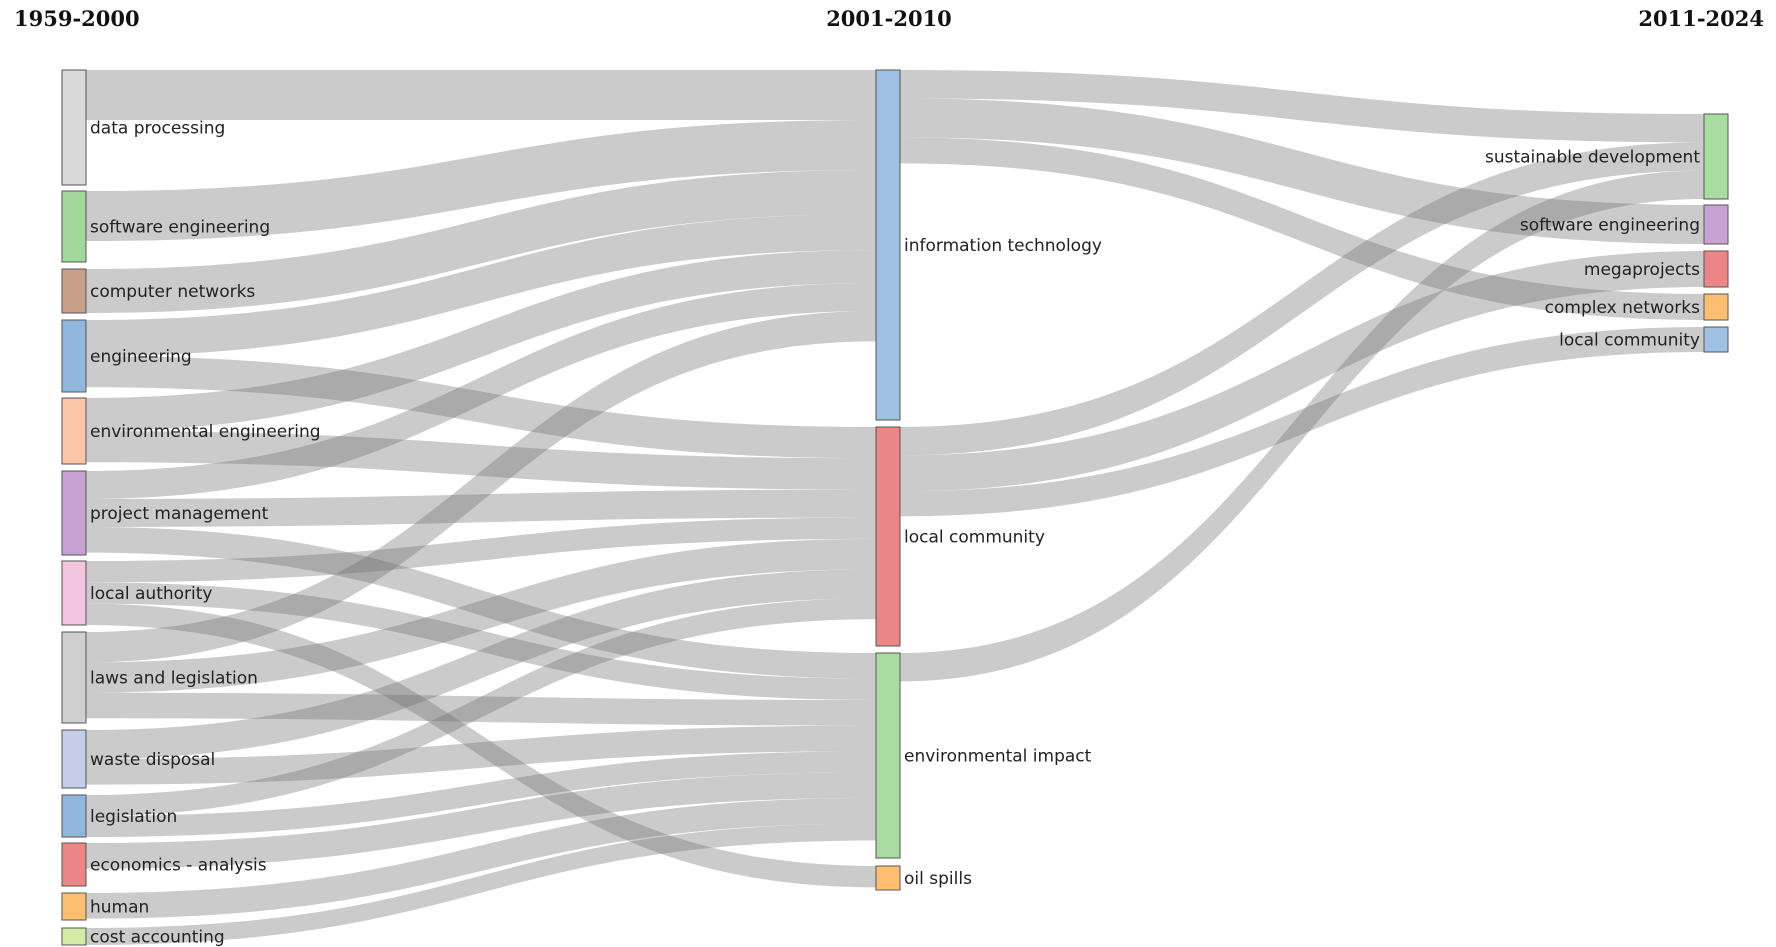 The width and height of the screenshot is (1776, 947). I want to click on flow-link-local-authority-to-oil-spills, so click(481, 745).